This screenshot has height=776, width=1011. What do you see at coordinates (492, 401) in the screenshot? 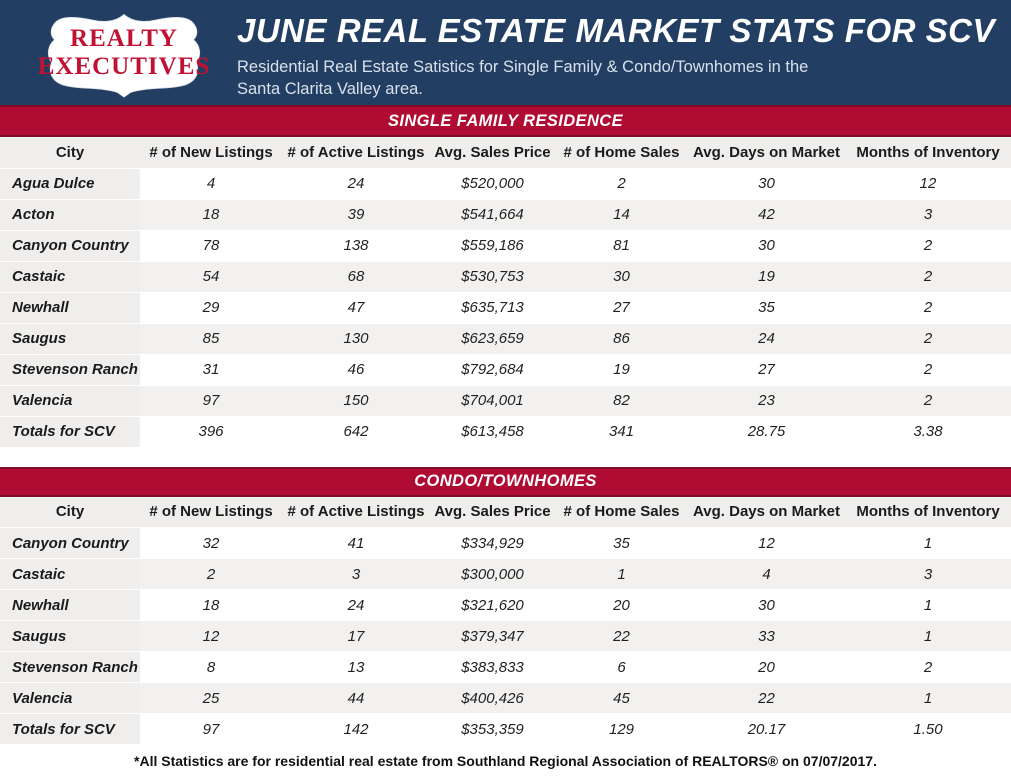
I see `value-cell: $704,001` at bounding box center [492, 401].